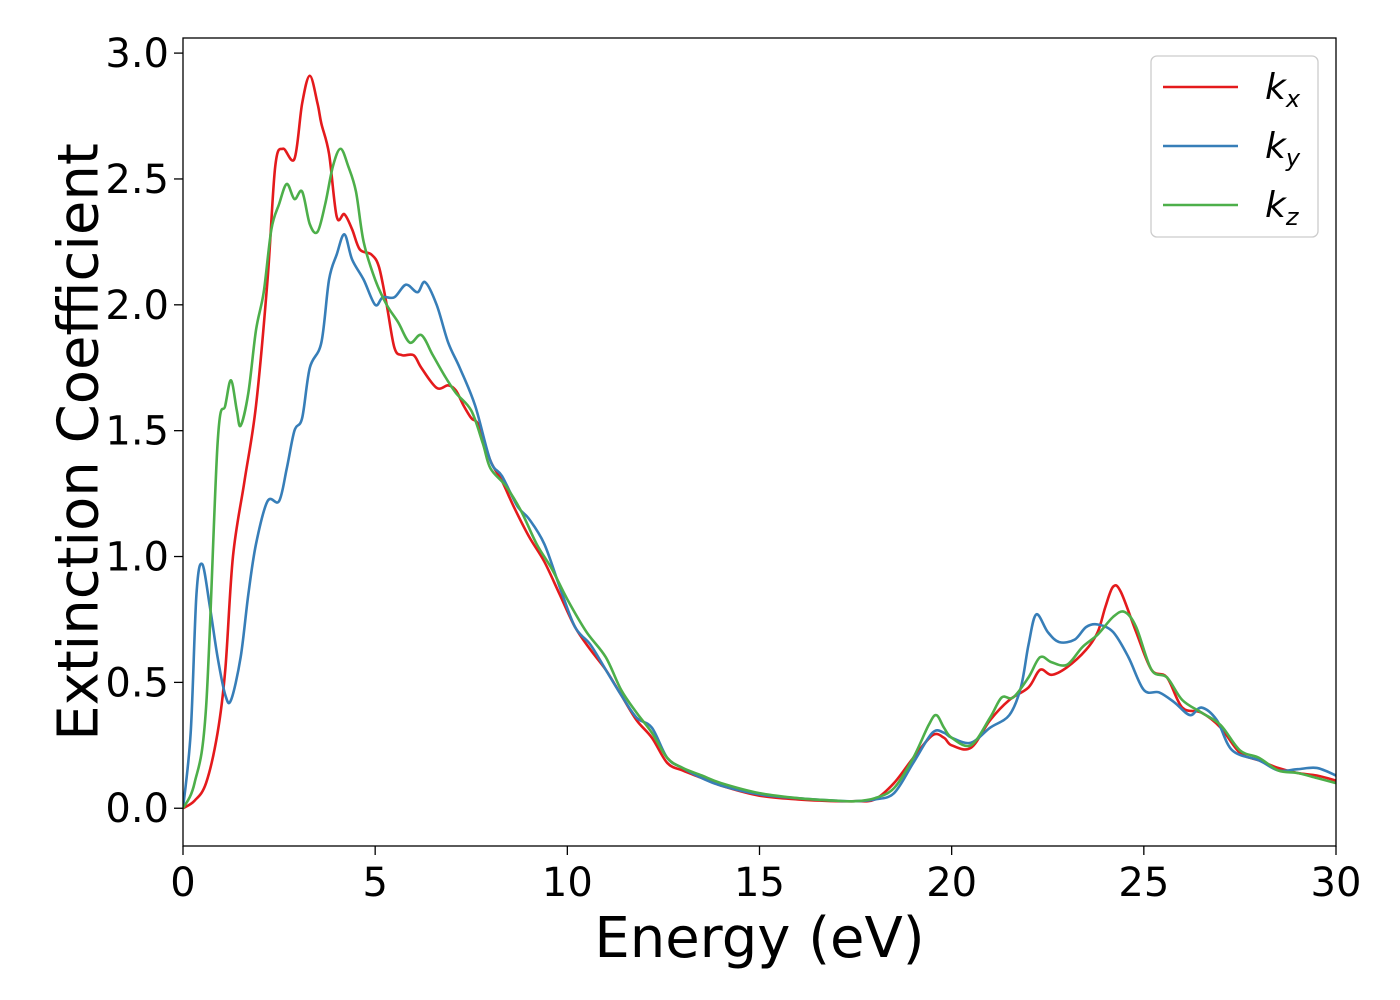  I want to click on y-axis: 0.0 0.5 1.0 1.5 2.0 2.5 3.0, so click(144, 431).